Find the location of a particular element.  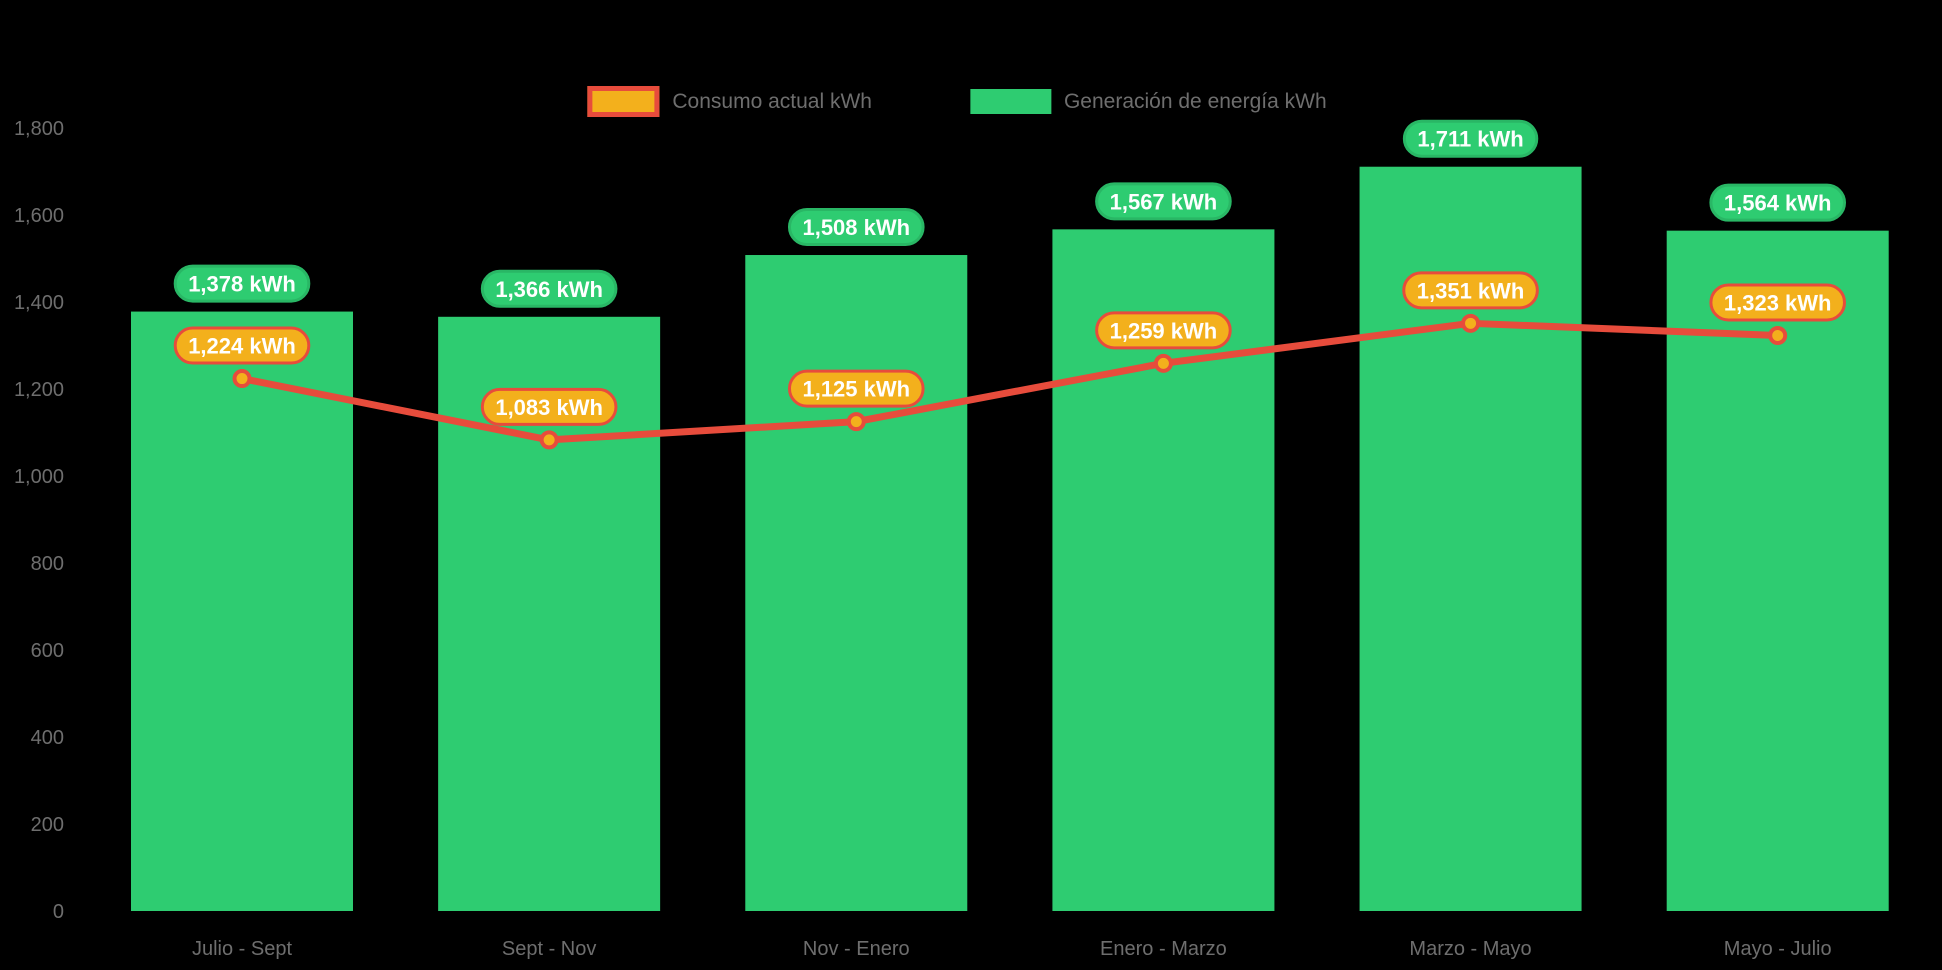

y-axis-tick-label: 1,800 is located at coordinates (39, 129).